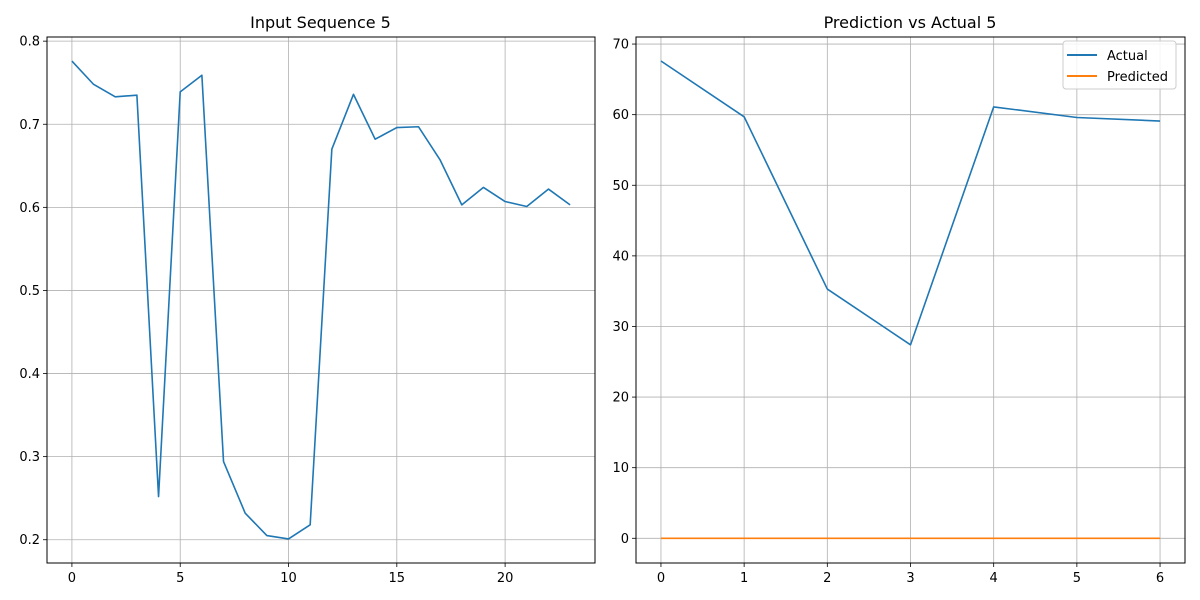 Image resolution: width=1200 pixels, height=600 pixels. Describe the element at coordinates (620, 398) in the screenshot. I see `y-tick-label: 20` at that location.